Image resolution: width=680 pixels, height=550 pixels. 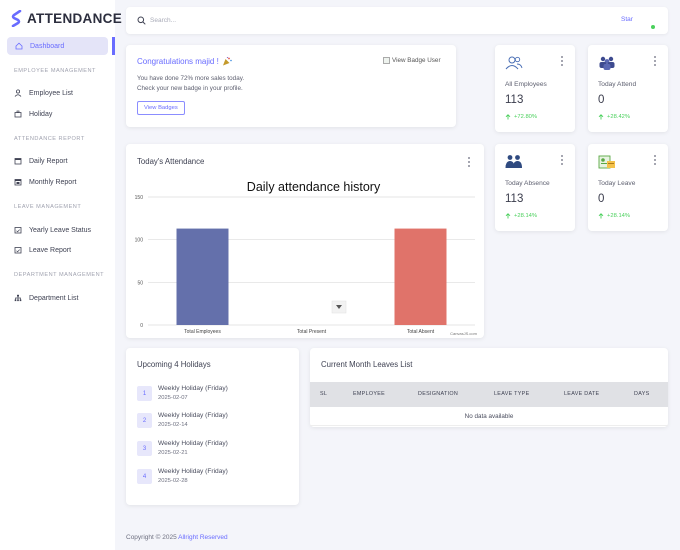 I want to click on holiday-date: 2025-02-14, so click(x=173, y=425).